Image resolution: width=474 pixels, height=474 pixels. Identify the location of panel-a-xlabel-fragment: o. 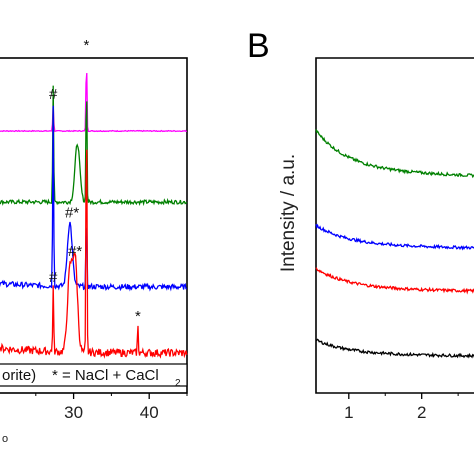
(5, 439).